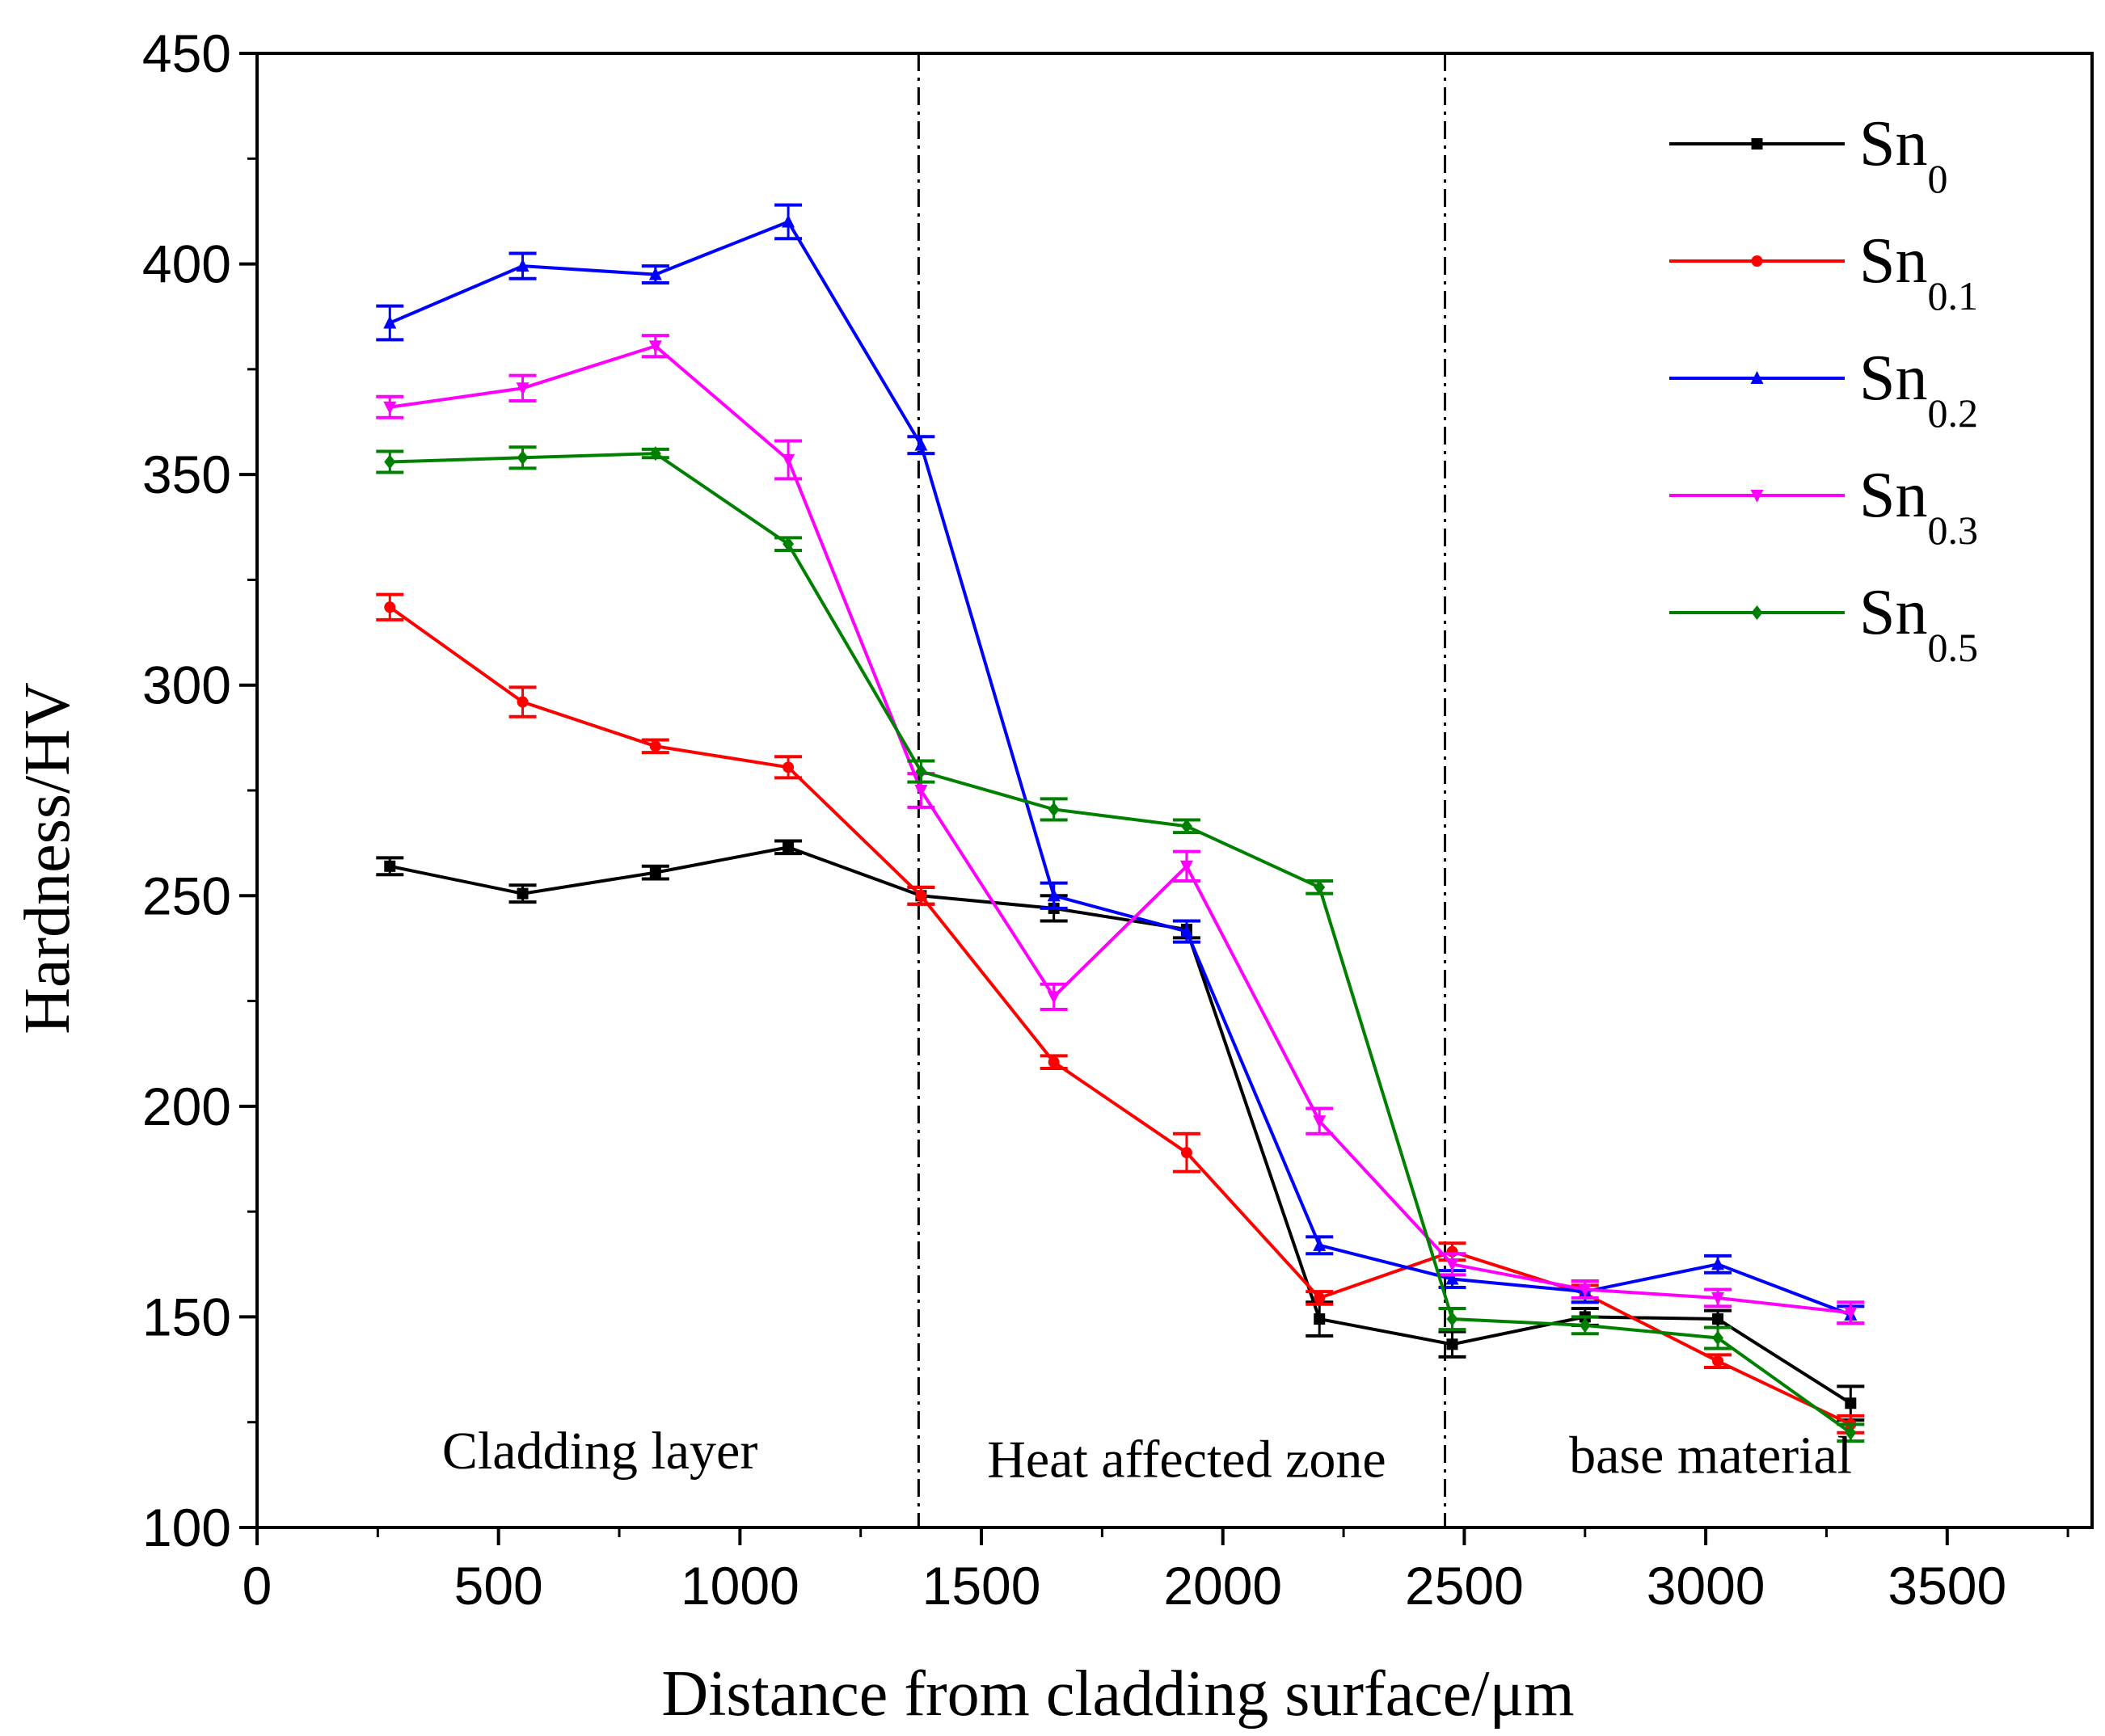 This screenshot has width=2105, height=1736. What do you see at coordinates (1953, 647) in the screenshot?
I see `legend-label-subscript: 0.5` at bounding box center [1953, 647].